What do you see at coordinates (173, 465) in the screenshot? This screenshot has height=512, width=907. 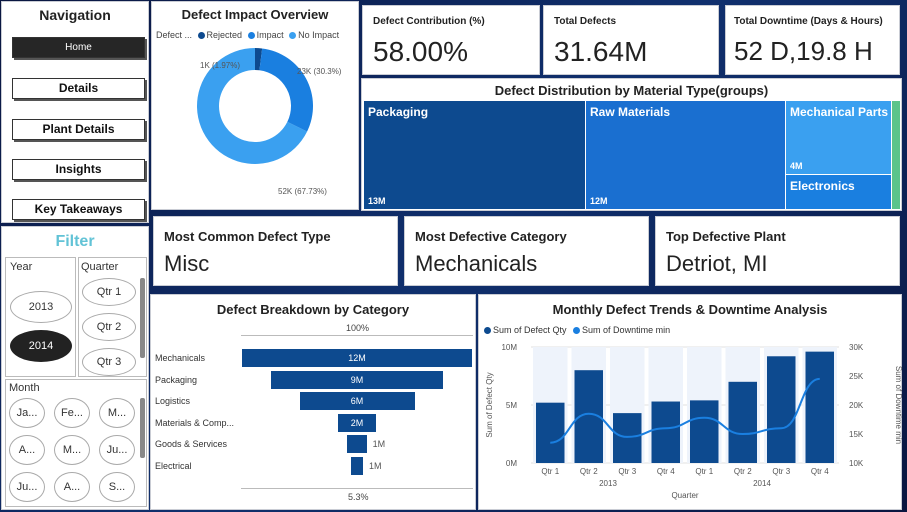 I see `funnel-category-label: Electrical` at bounding box center [173, 465].